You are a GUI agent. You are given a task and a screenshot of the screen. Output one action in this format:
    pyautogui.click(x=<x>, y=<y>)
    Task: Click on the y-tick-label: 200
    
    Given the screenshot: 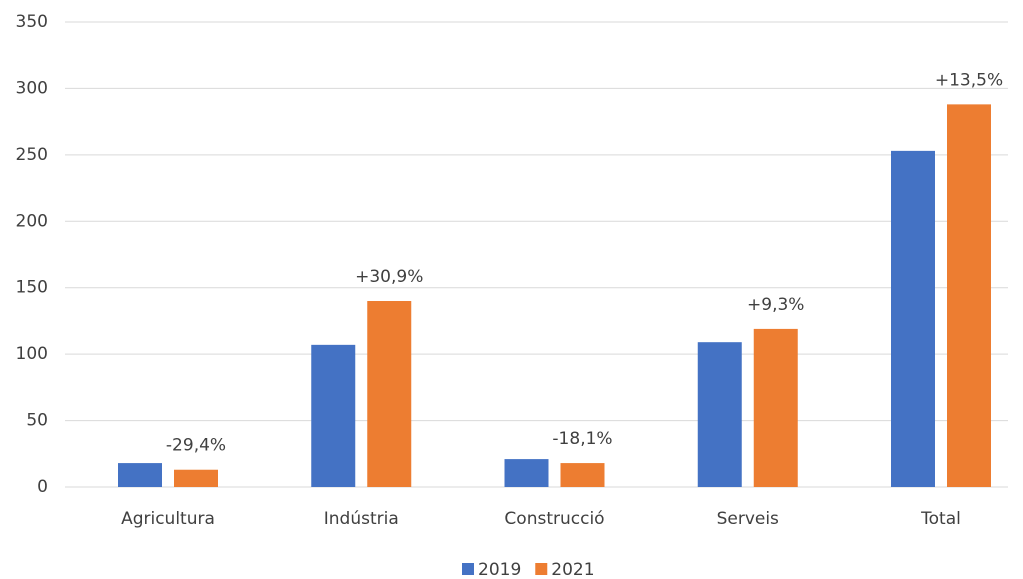 What is the action you would take?
    pyautogui.click(x=32, y=221)
    